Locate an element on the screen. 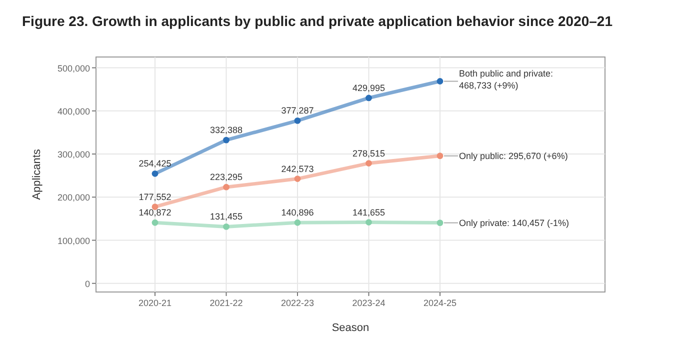 The width and height of the screenshot is (687, 349). x-tick-label: 2023-24 is located at coordinates (369, 303).